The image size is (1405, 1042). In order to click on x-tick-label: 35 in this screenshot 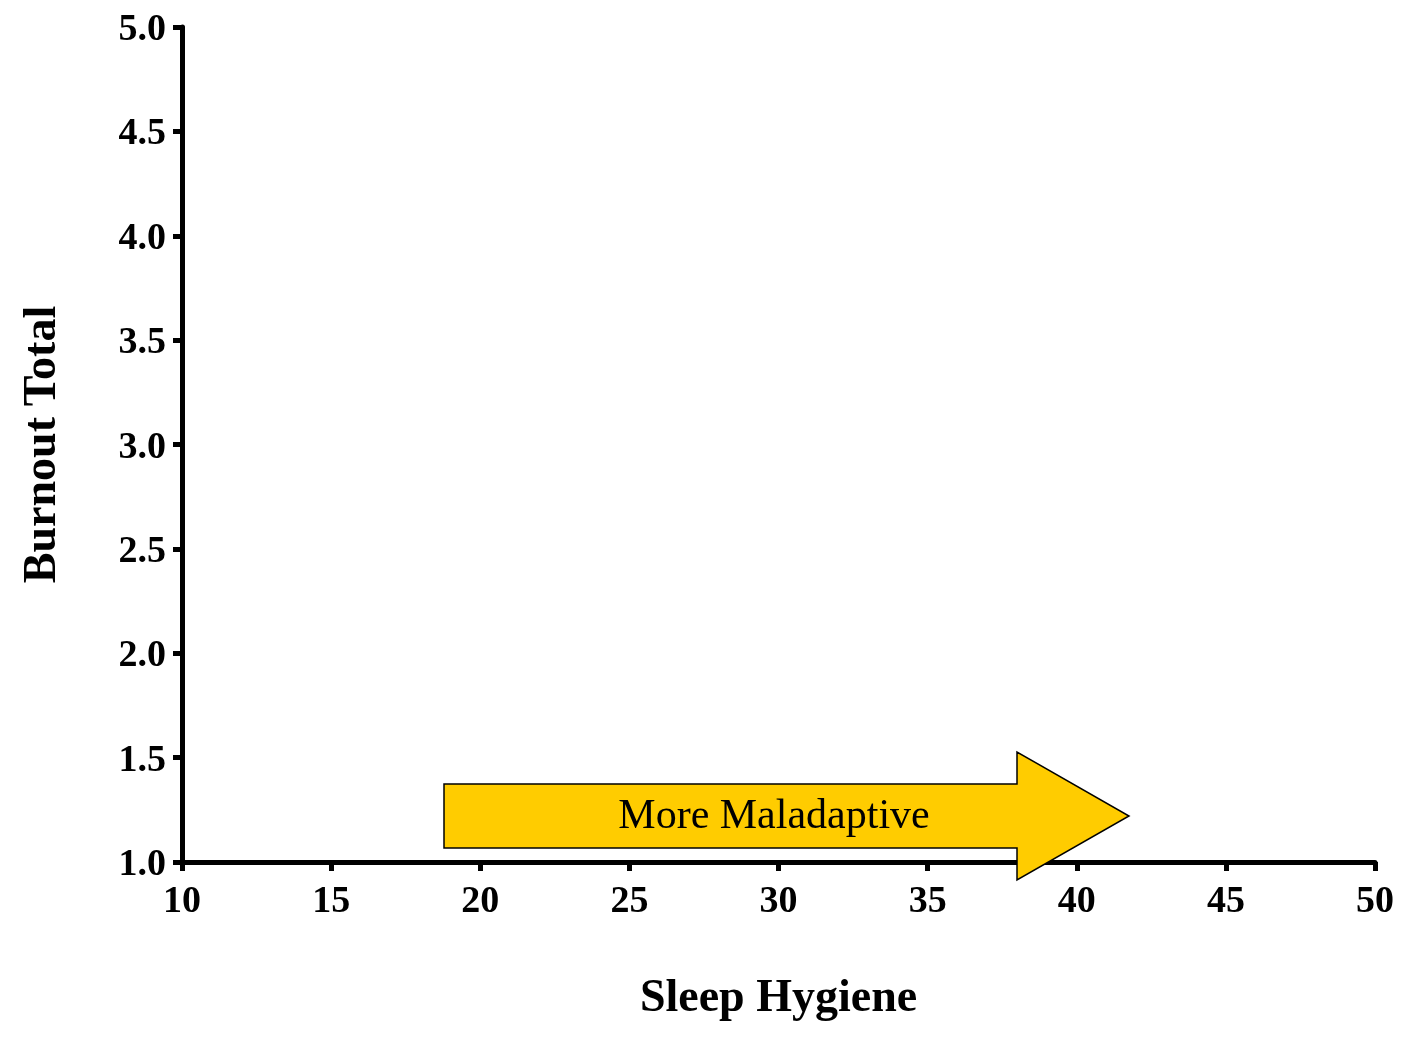, I will do `click(927, 899)`.